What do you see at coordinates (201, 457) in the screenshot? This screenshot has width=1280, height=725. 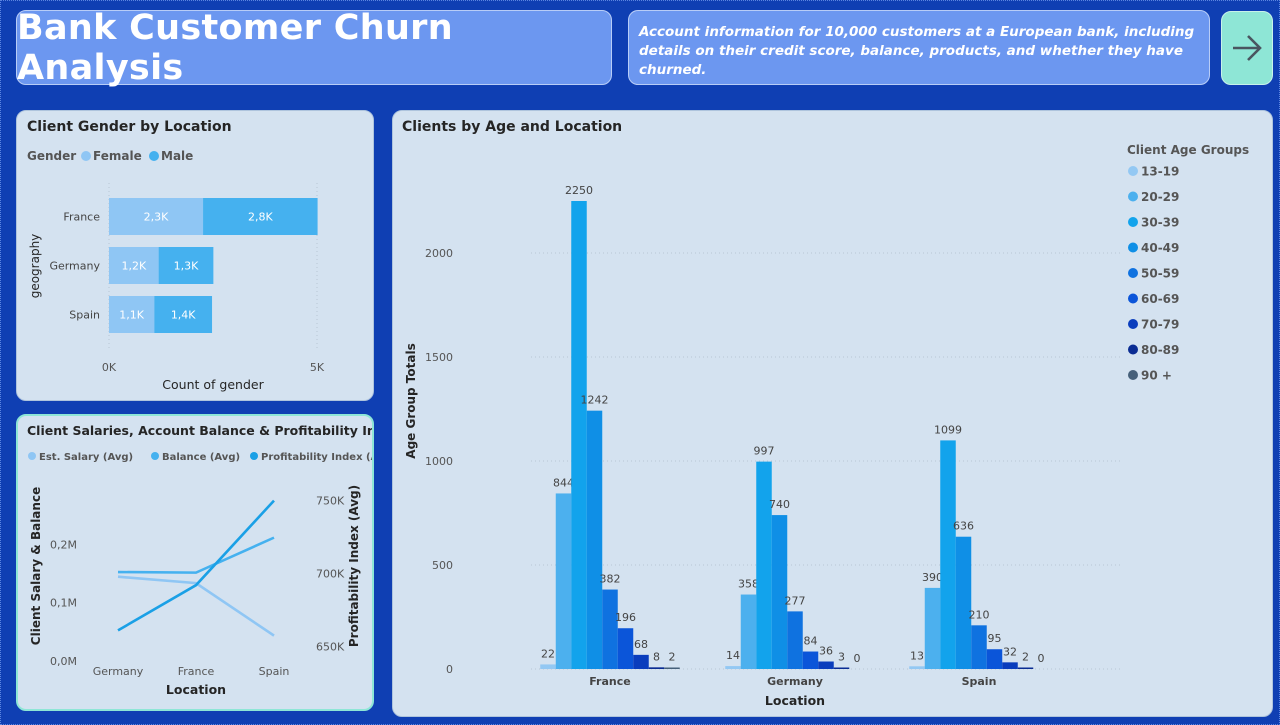 I see `legend-label-1: Balance (Avg)` at bounding box center [201, 457].